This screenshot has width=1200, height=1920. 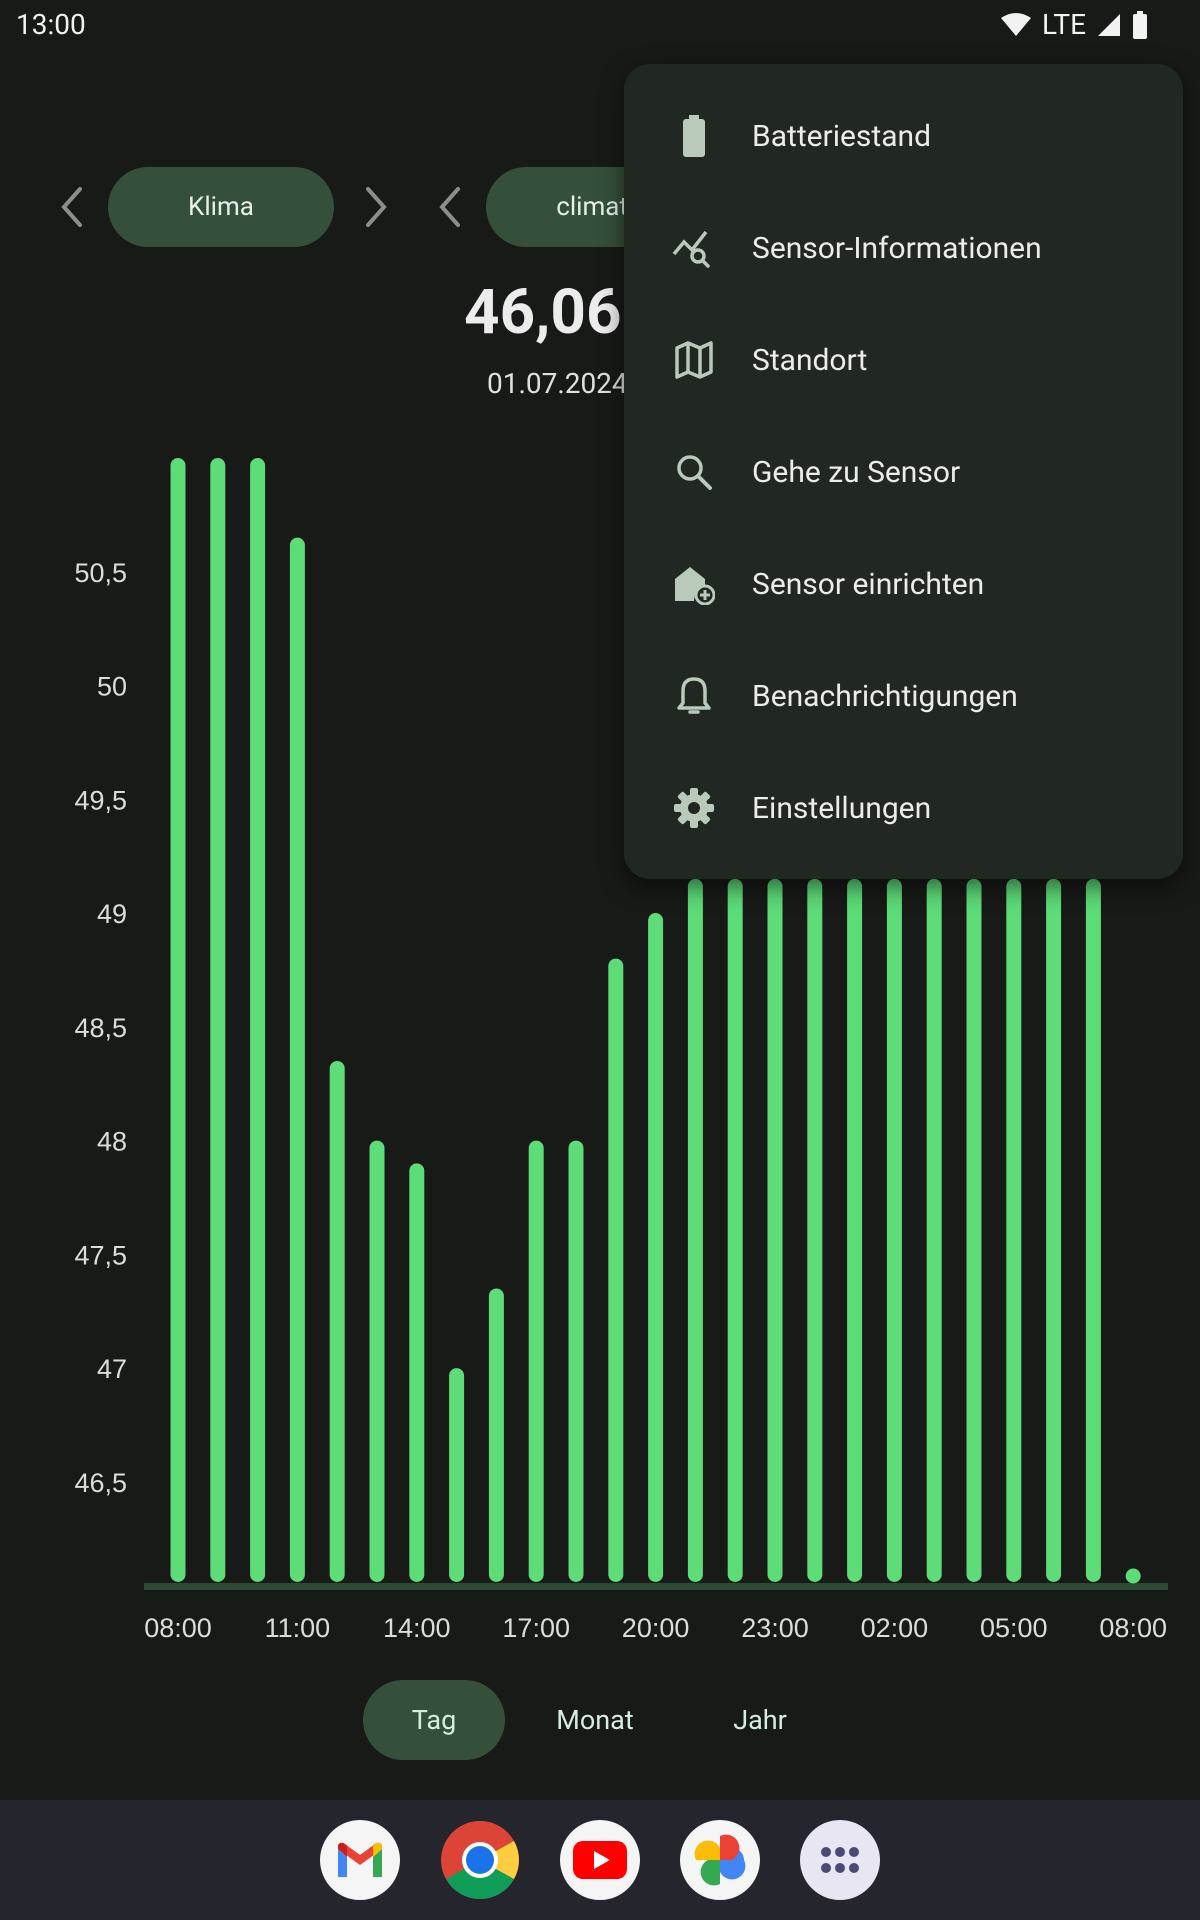 I want to click on menu-item-settings: Einstellungen, so click(x=903, y=808).